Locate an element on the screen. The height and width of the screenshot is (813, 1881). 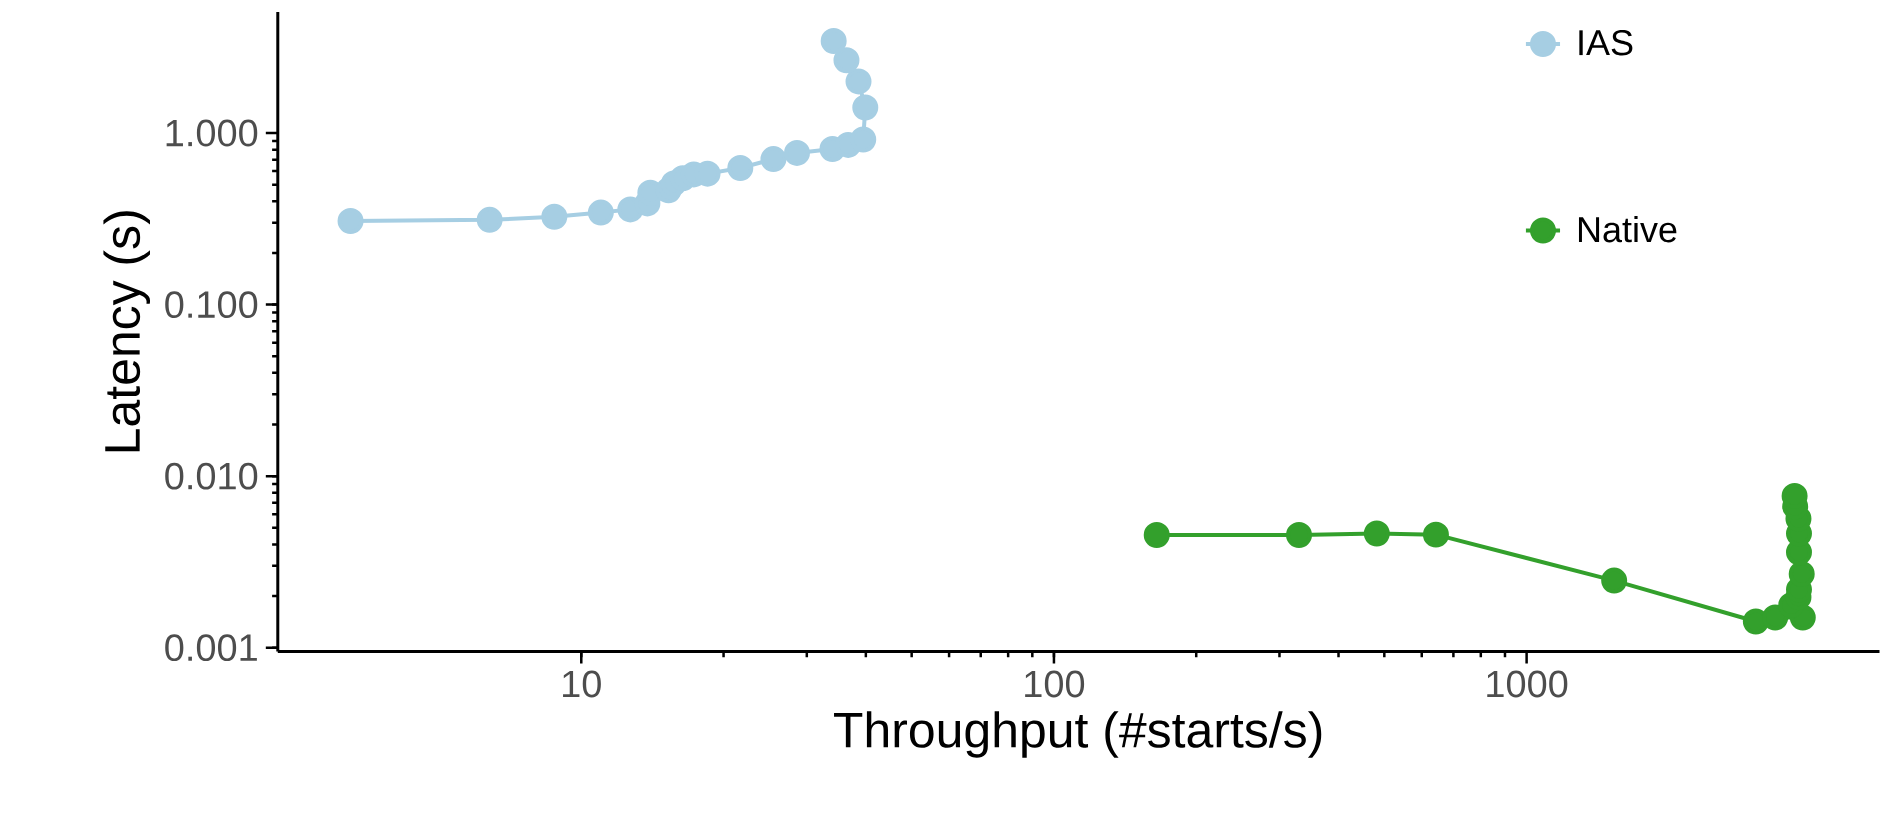
x-tick-label: 10 is located at coordinates (582, 684).